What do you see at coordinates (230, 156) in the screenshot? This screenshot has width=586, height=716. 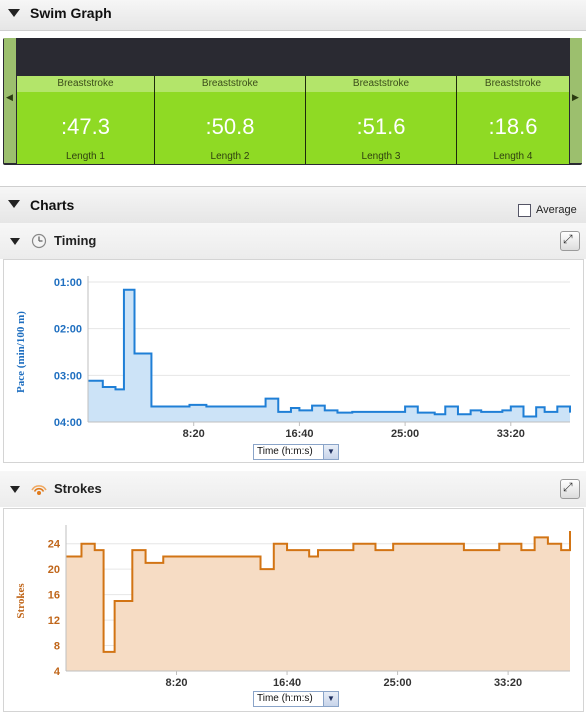 I see `length-label: Length 2` at bounding box center [230, 156].